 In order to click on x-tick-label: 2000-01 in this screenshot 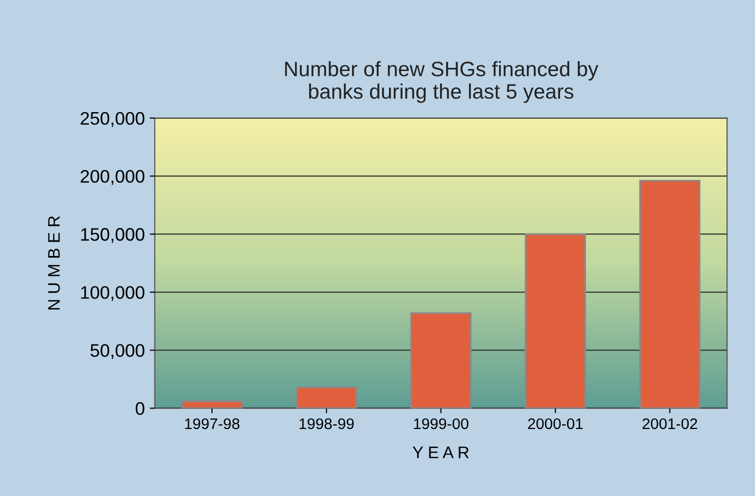, I will do `click(555, 424)`.